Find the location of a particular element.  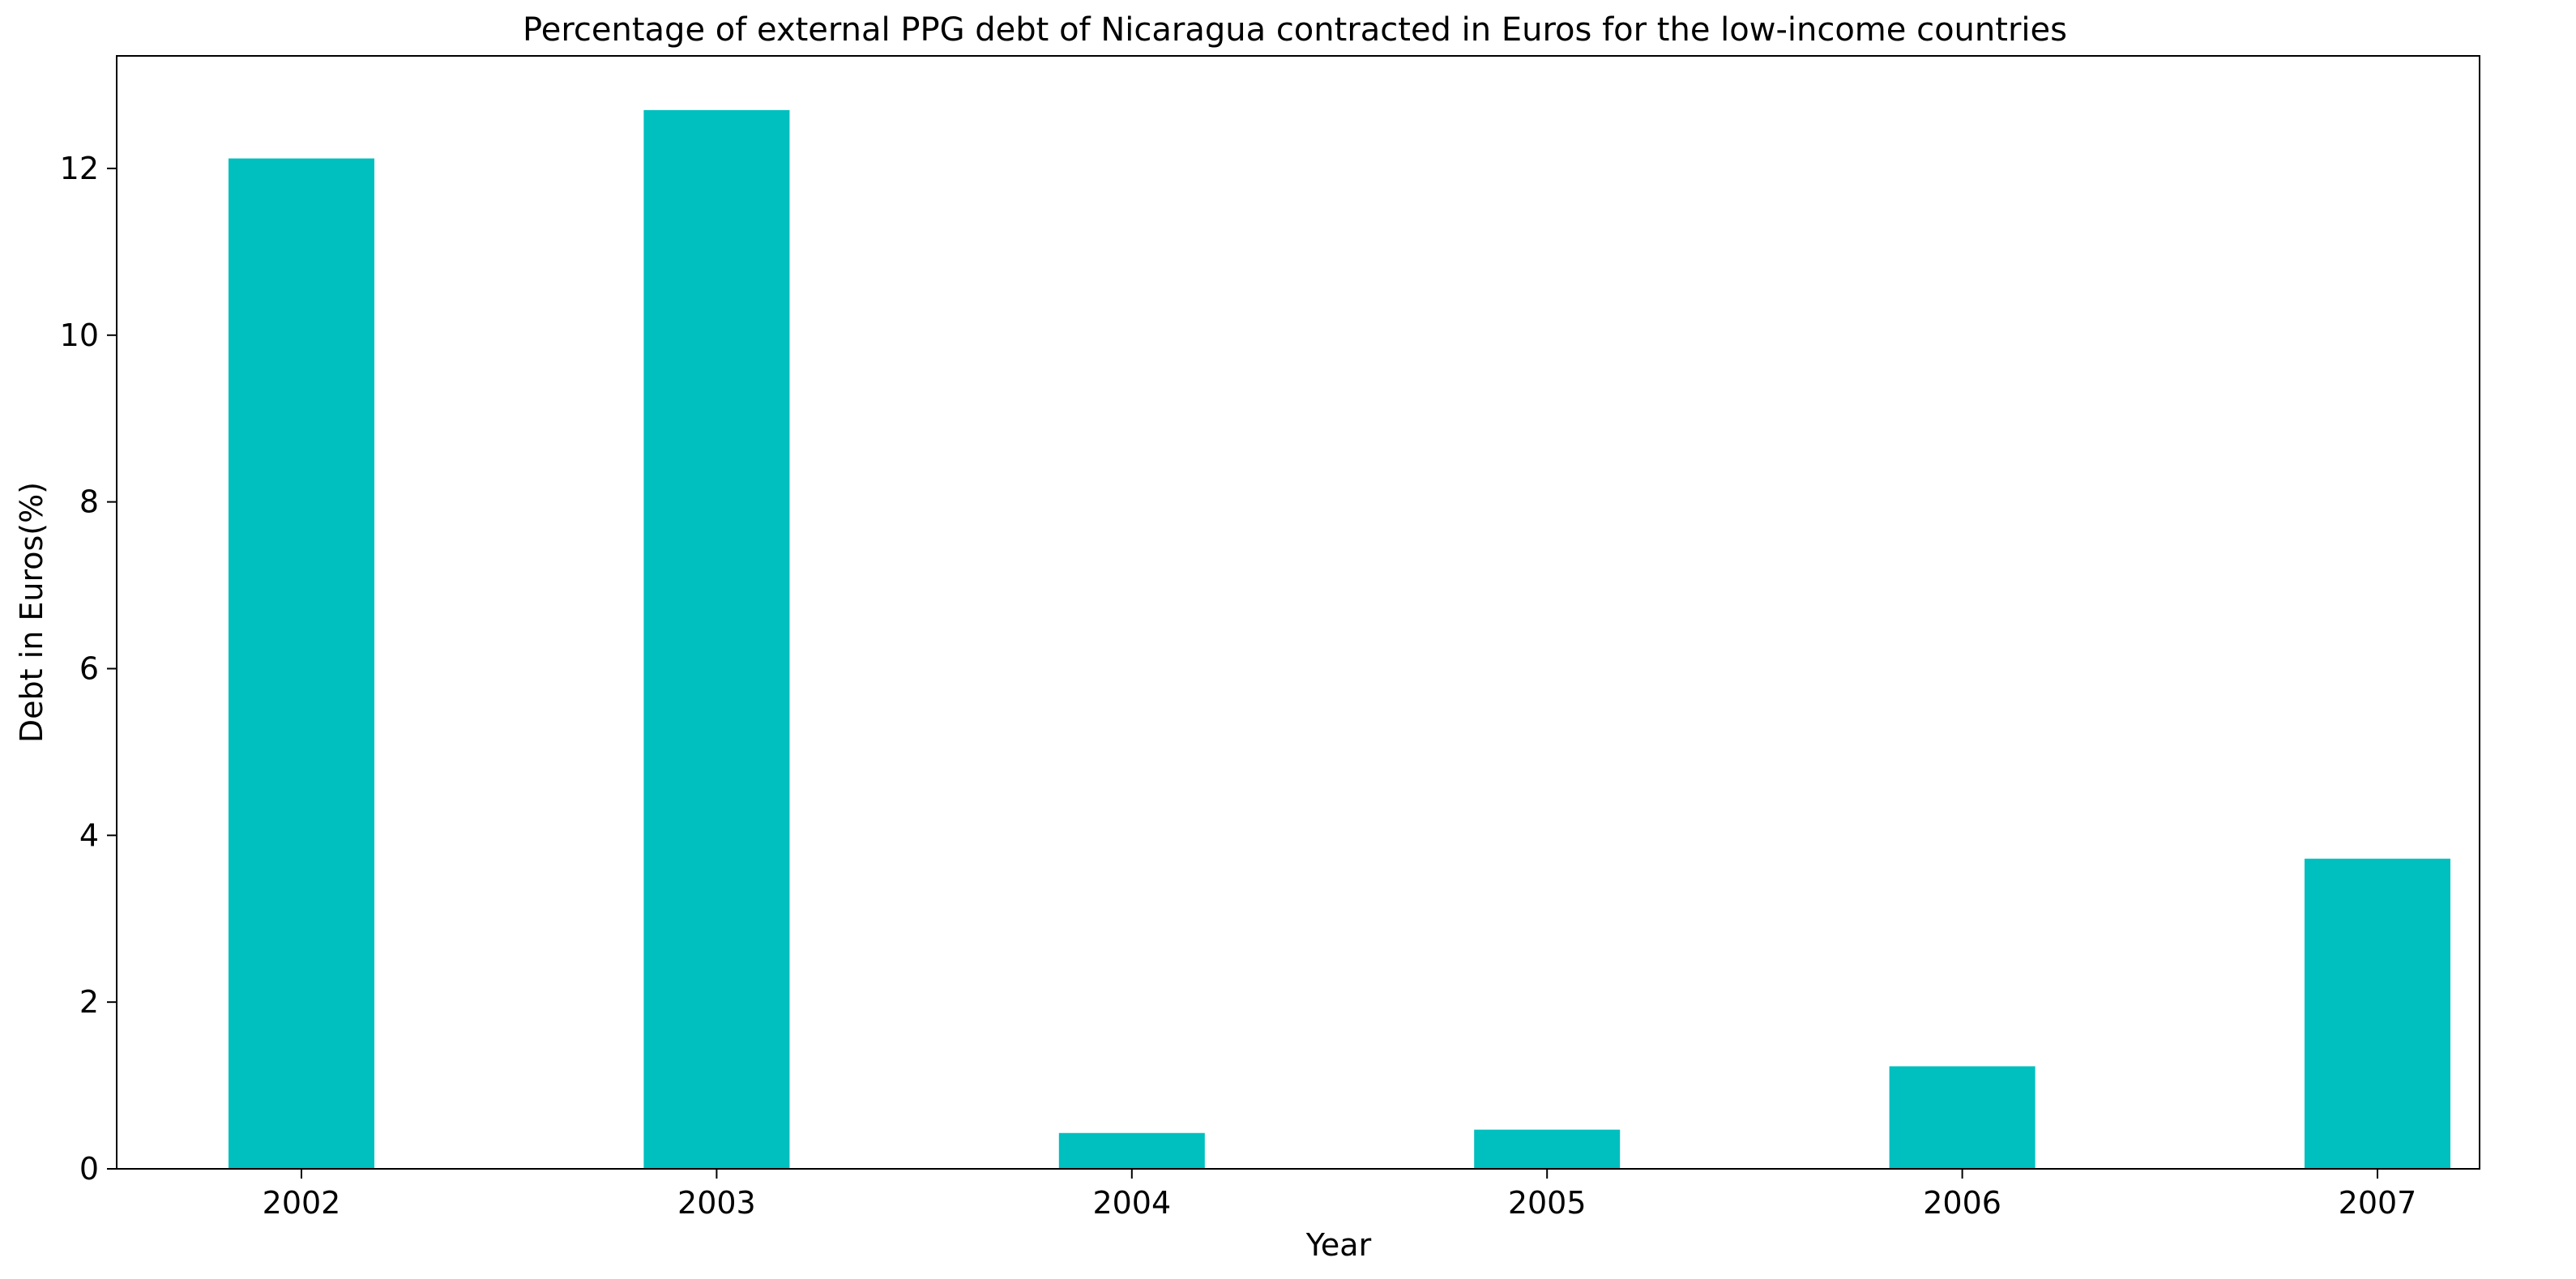

y-tick-label: 4 is located at coordinates (89, 835).